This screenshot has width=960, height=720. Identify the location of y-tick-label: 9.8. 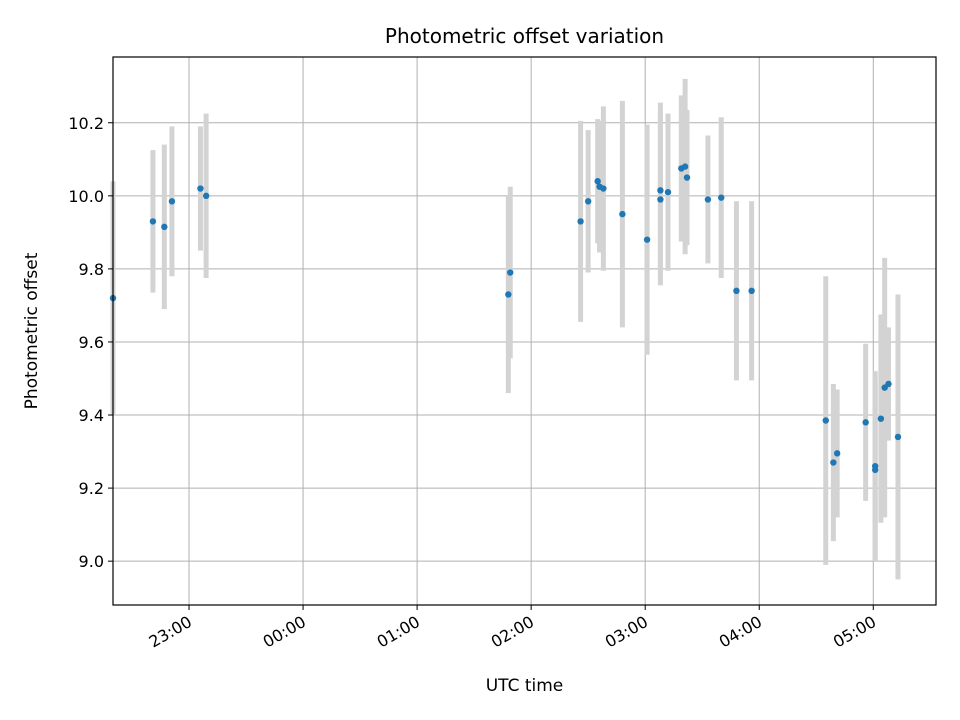
(91, 269).